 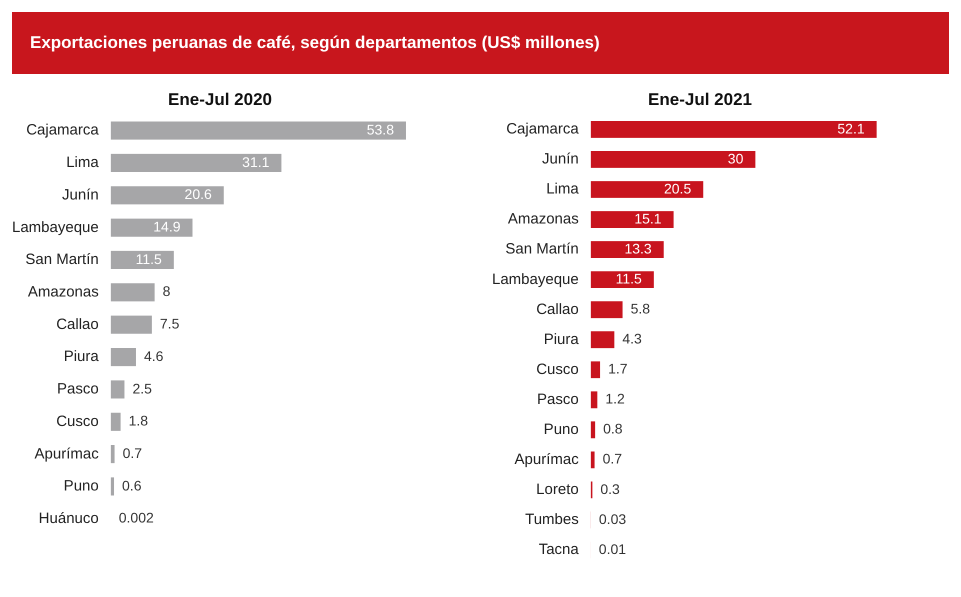 I want to click on data-label: 14.9, so click(x=167, y=226).